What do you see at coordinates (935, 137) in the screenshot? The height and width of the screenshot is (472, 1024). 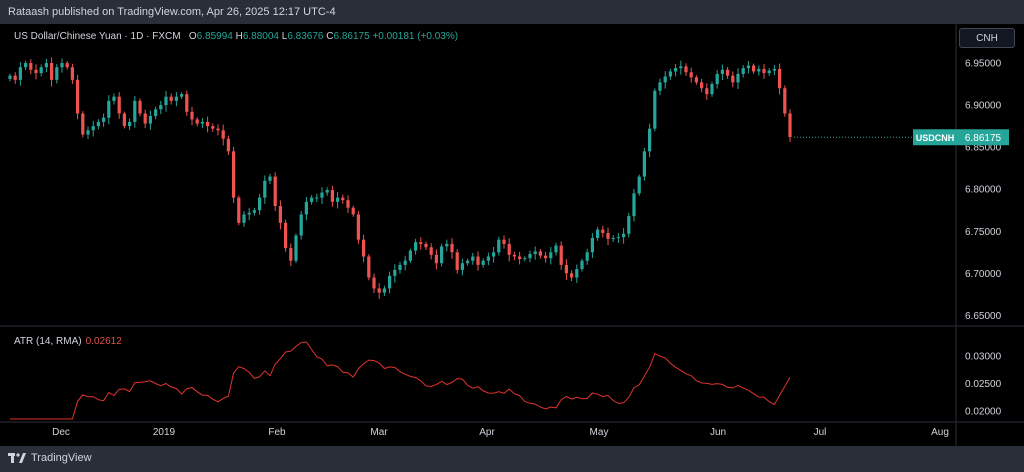 I see `price-tag-symbol-bg` at bounding box center [935, 137].